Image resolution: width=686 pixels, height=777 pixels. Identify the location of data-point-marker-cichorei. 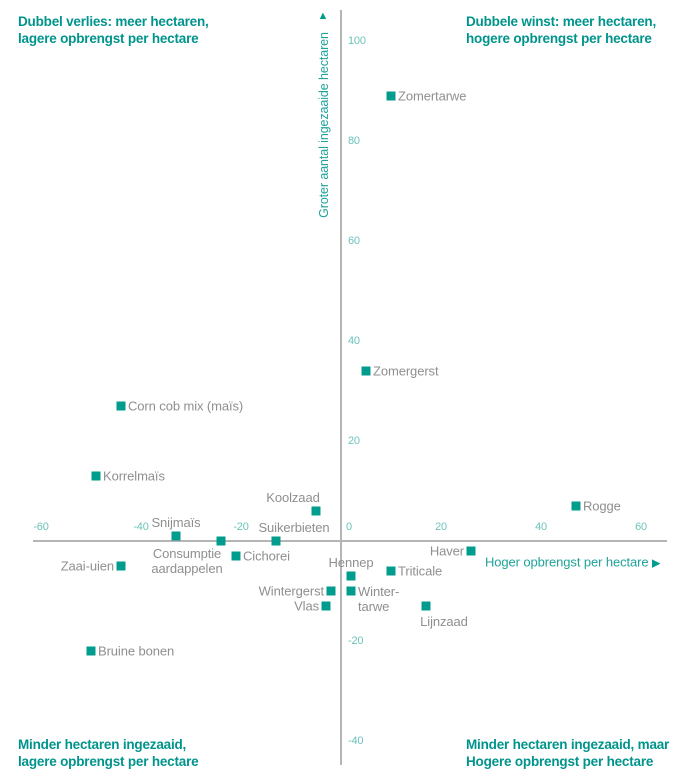
(236, 556).